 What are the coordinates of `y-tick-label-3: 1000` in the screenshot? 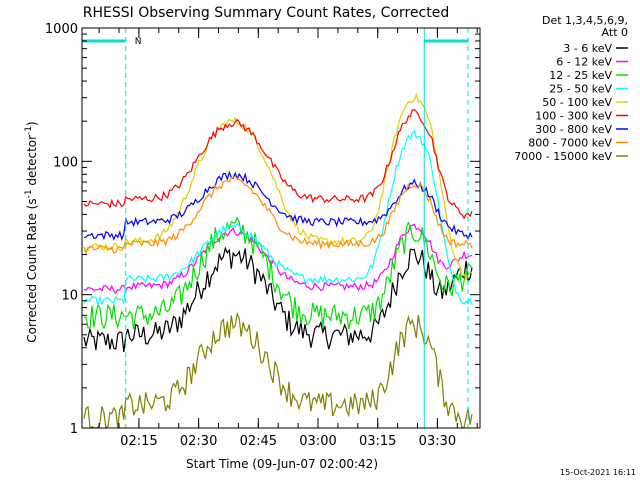 It's located at (61, 29).